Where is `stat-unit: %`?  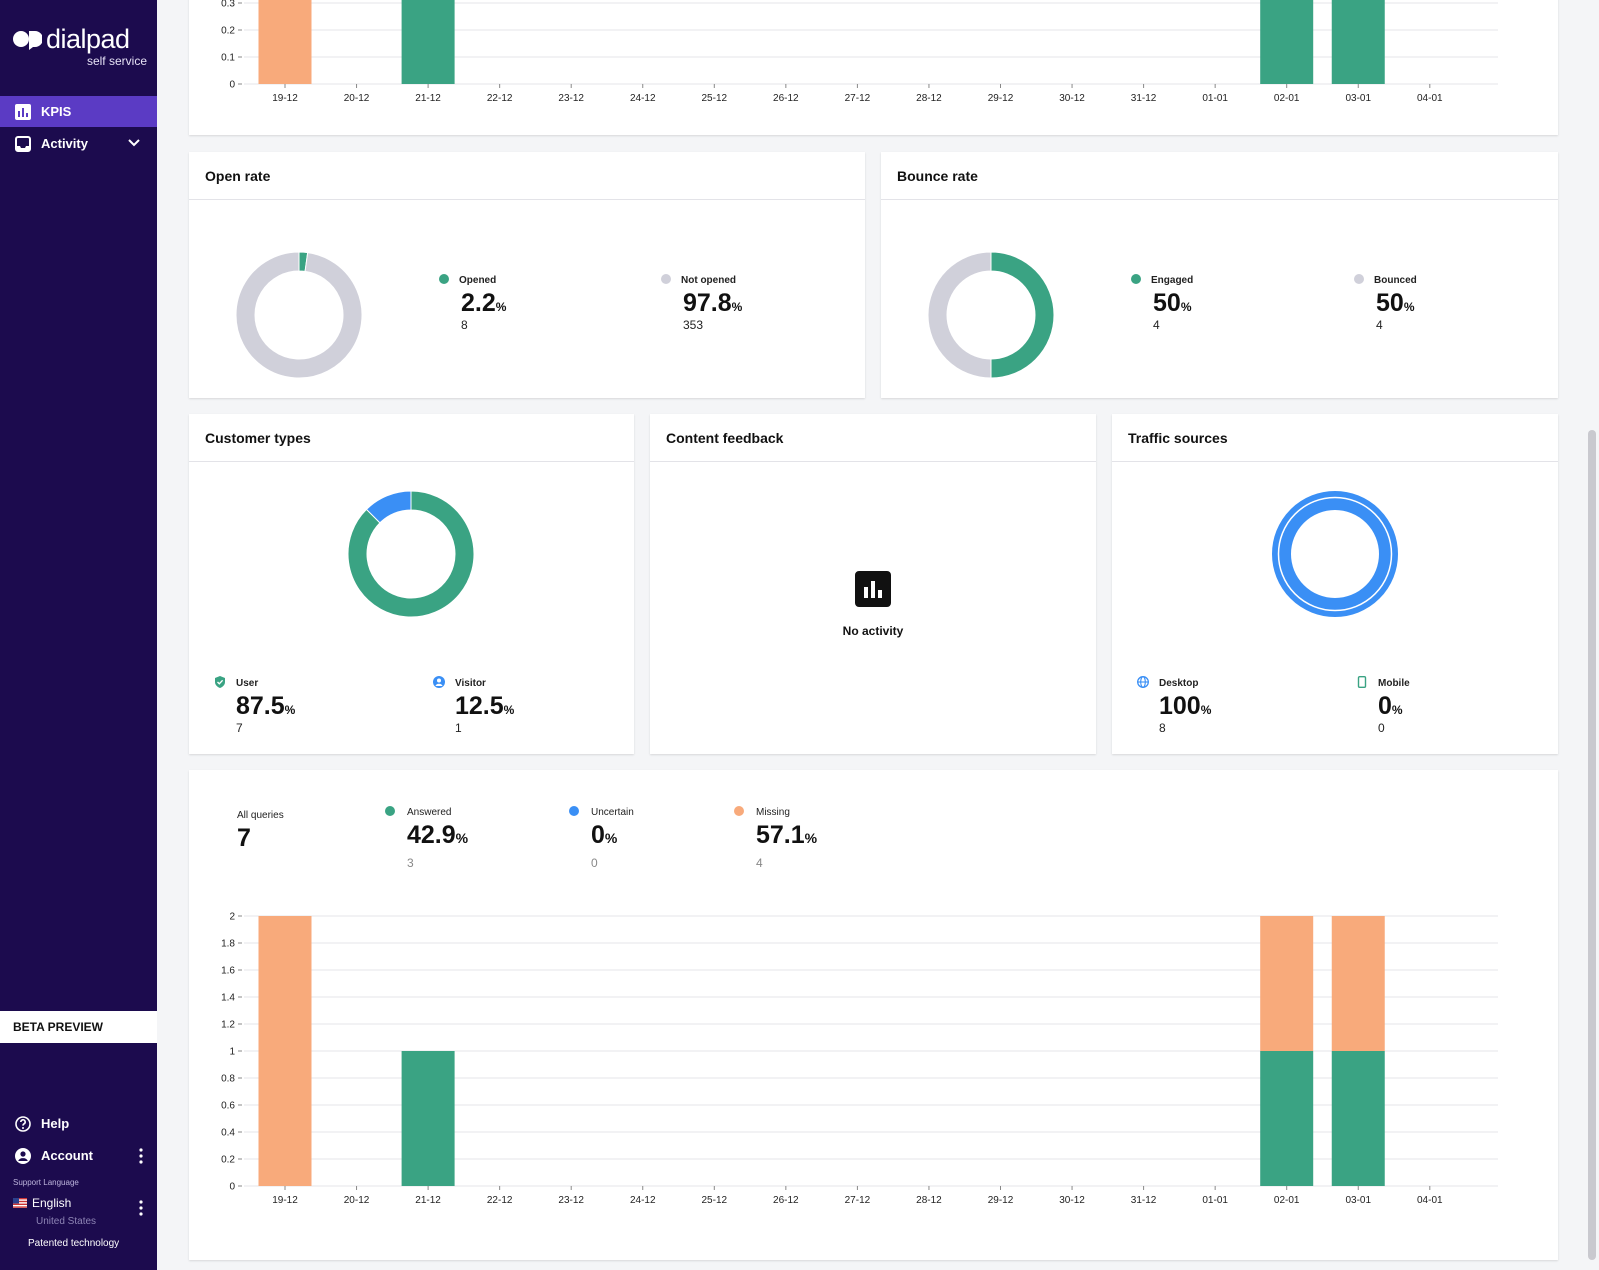
stat-unit: % is located at coordinates (611, 838).